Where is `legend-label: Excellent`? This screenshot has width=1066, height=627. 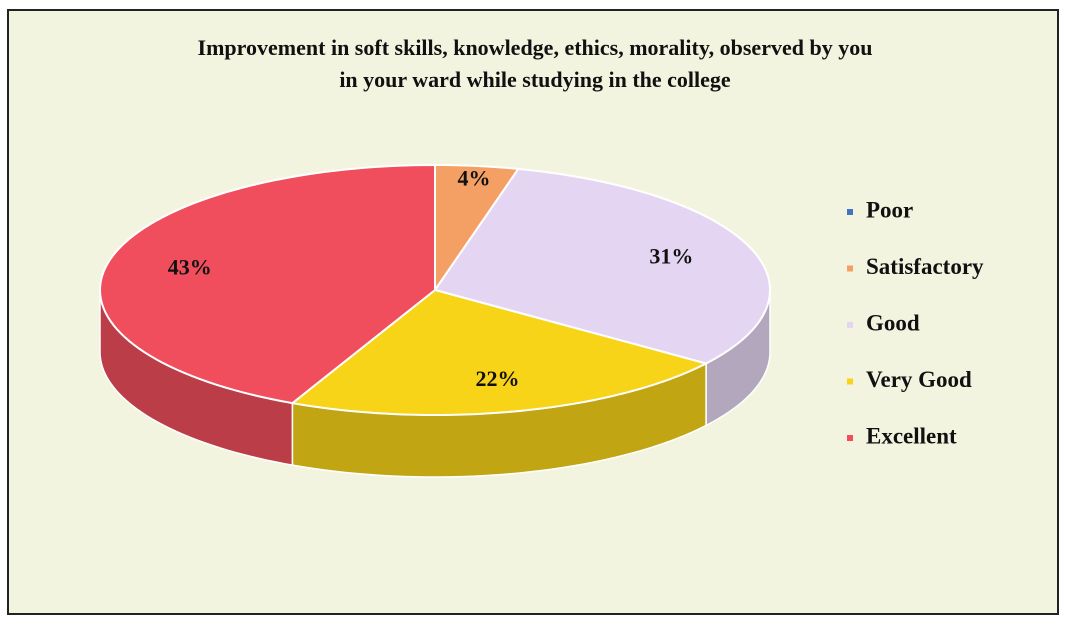
legend-label: Excellent is located at coordinates (911, 435).